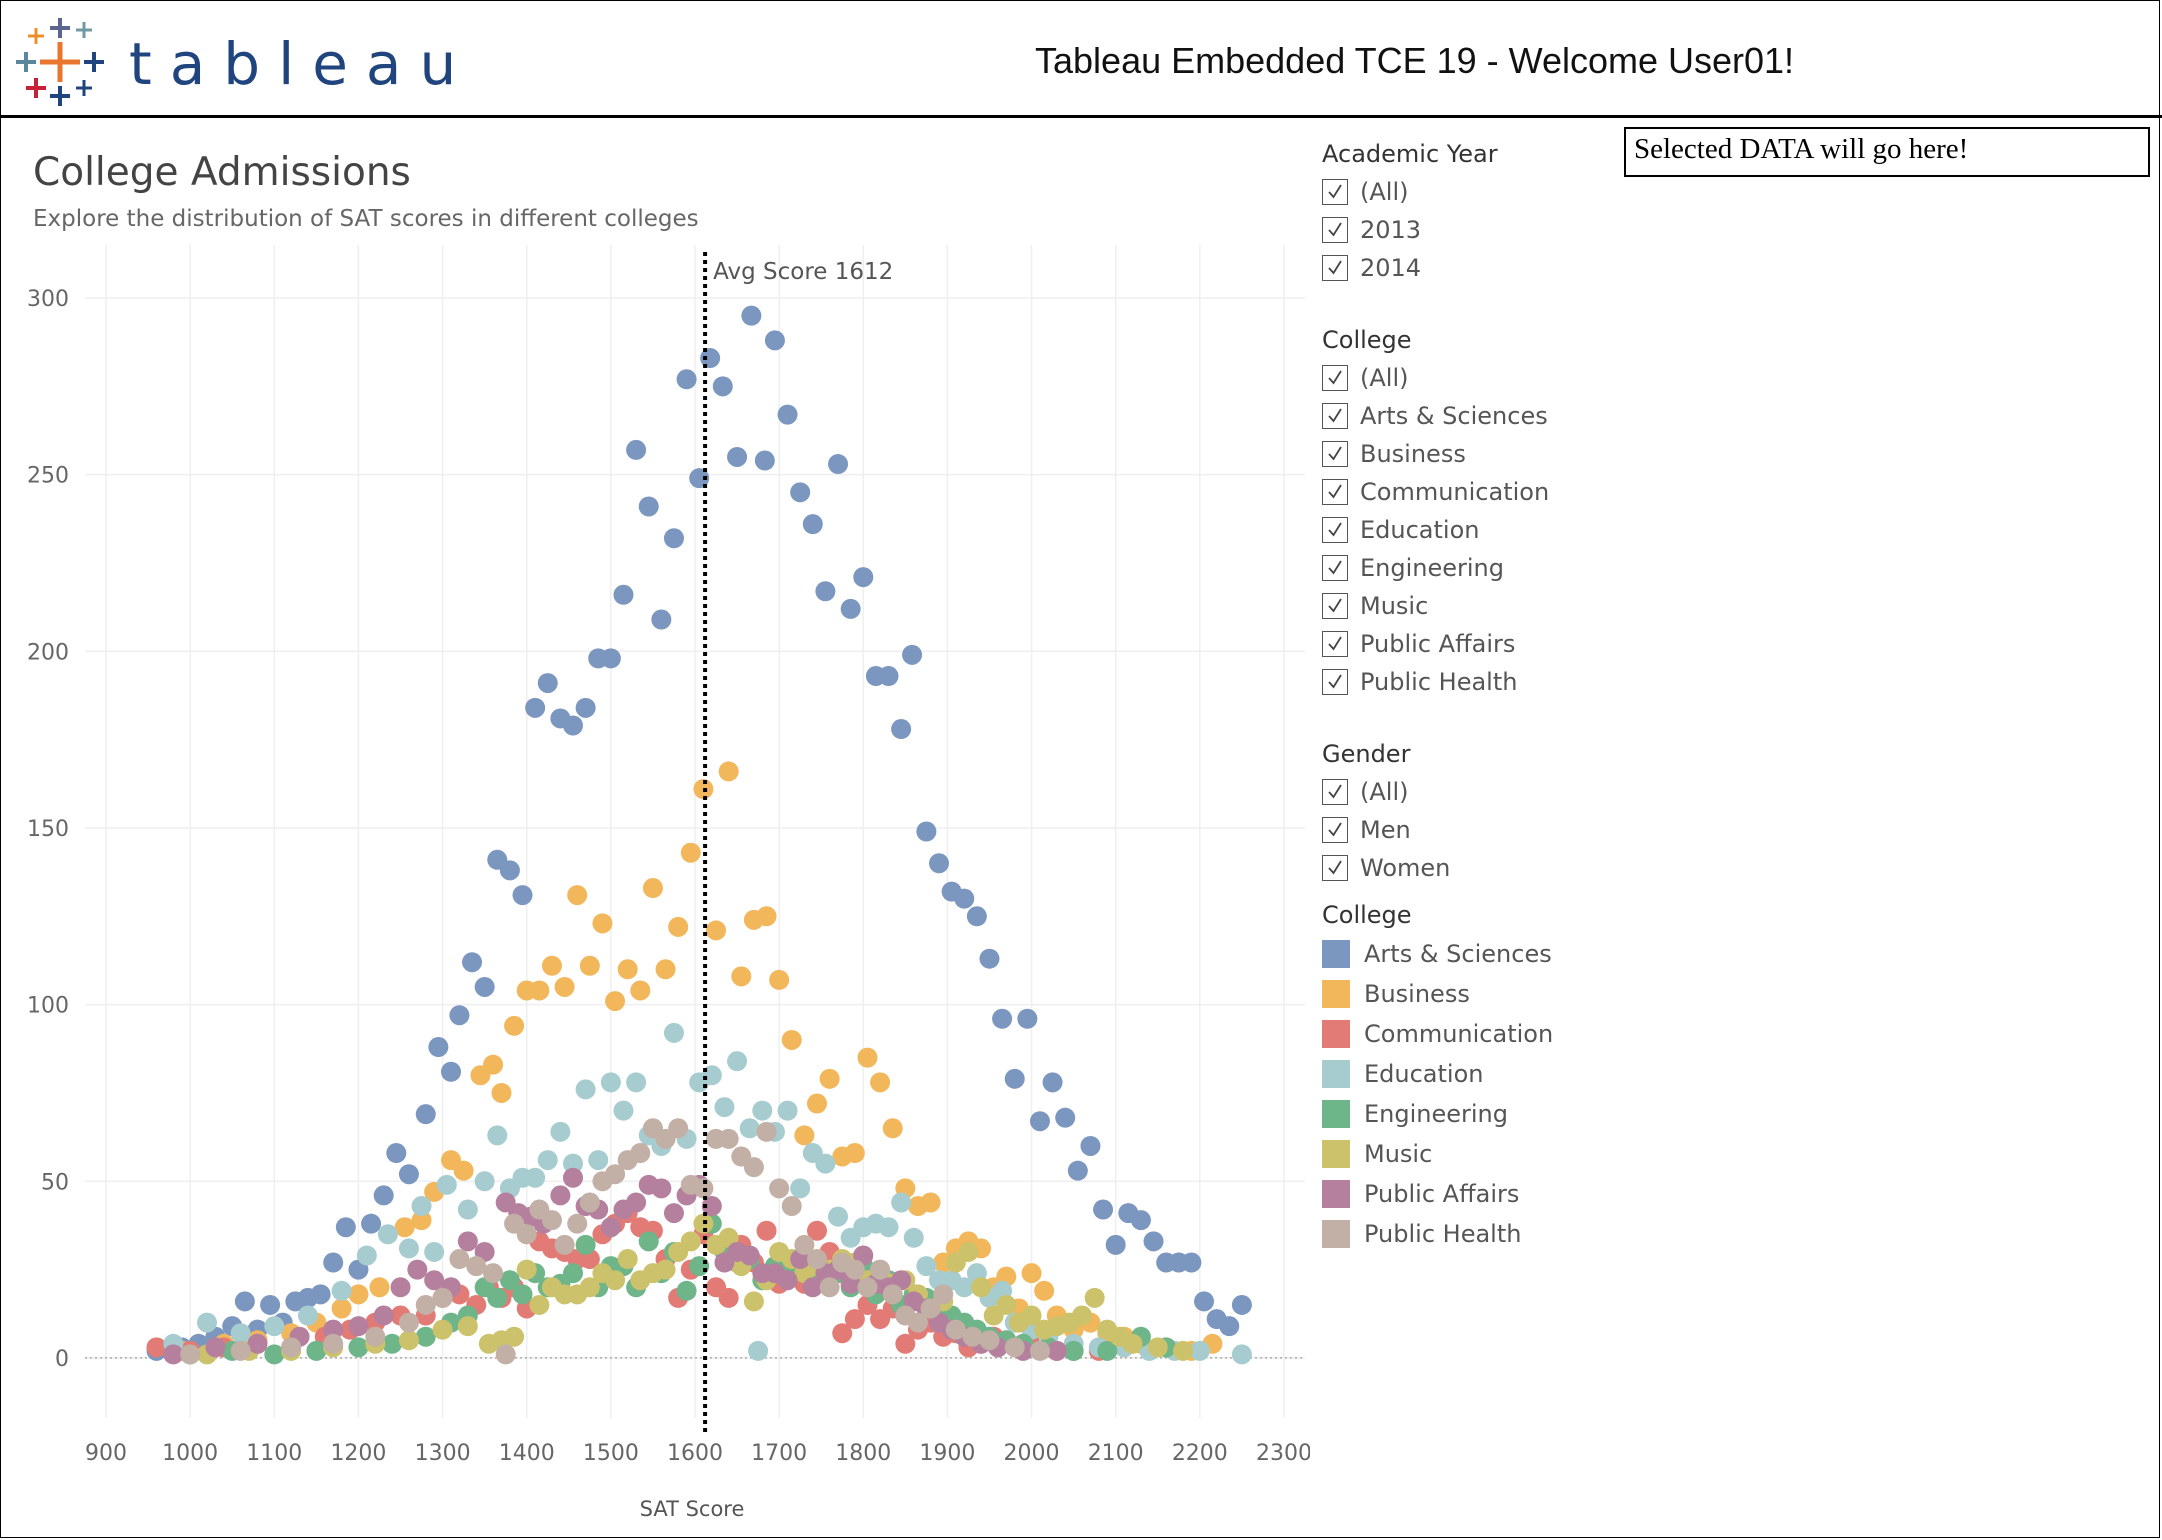 Image resolution: width=2162 pixels, height=1540 pixels. Describe the element at coordinates (1472, 868) in the screenshot. I see `filter-option-women: Women` at that location.